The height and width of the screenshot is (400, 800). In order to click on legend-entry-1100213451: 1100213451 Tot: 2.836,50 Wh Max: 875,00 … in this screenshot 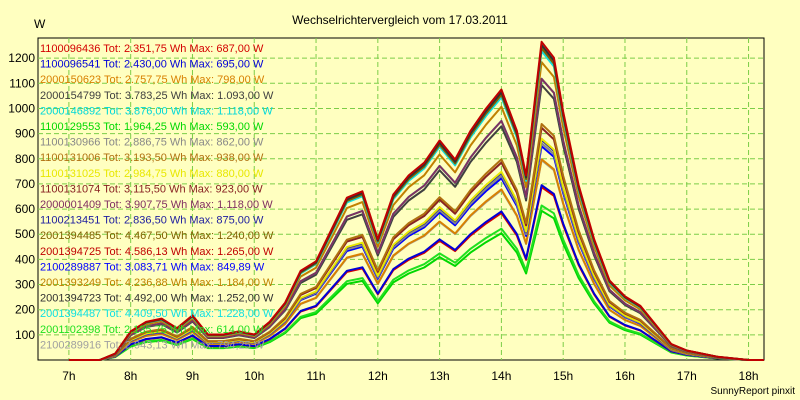, I will do `click(152, 221)`.